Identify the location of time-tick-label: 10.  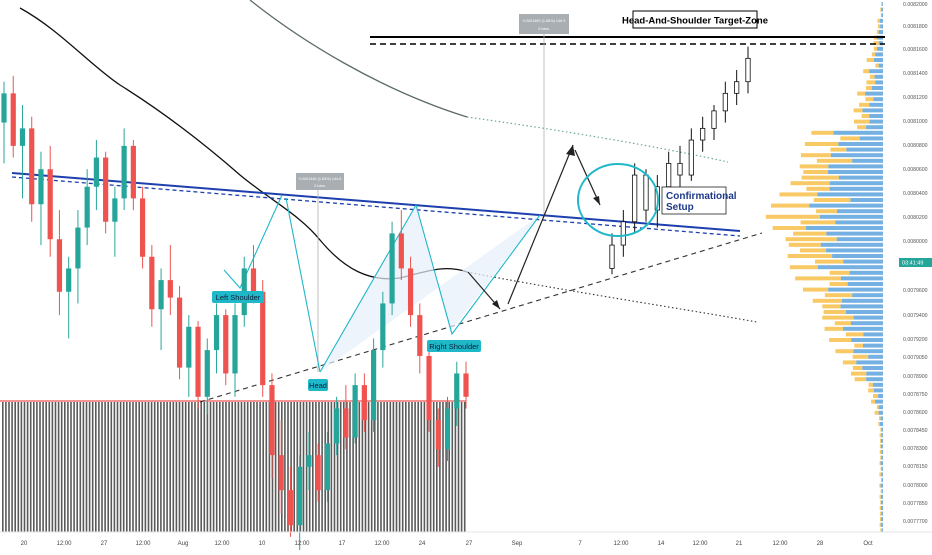
(262, 544).